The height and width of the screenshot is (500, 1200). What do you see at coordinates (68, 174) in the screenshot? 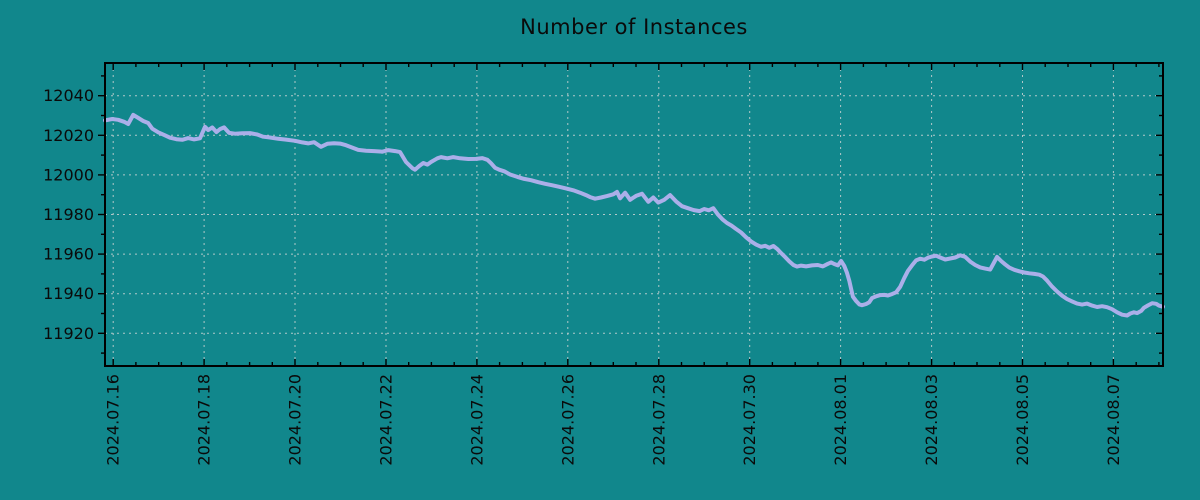
I see `y-tick-label: 12000` at bounding box center [68, 174].